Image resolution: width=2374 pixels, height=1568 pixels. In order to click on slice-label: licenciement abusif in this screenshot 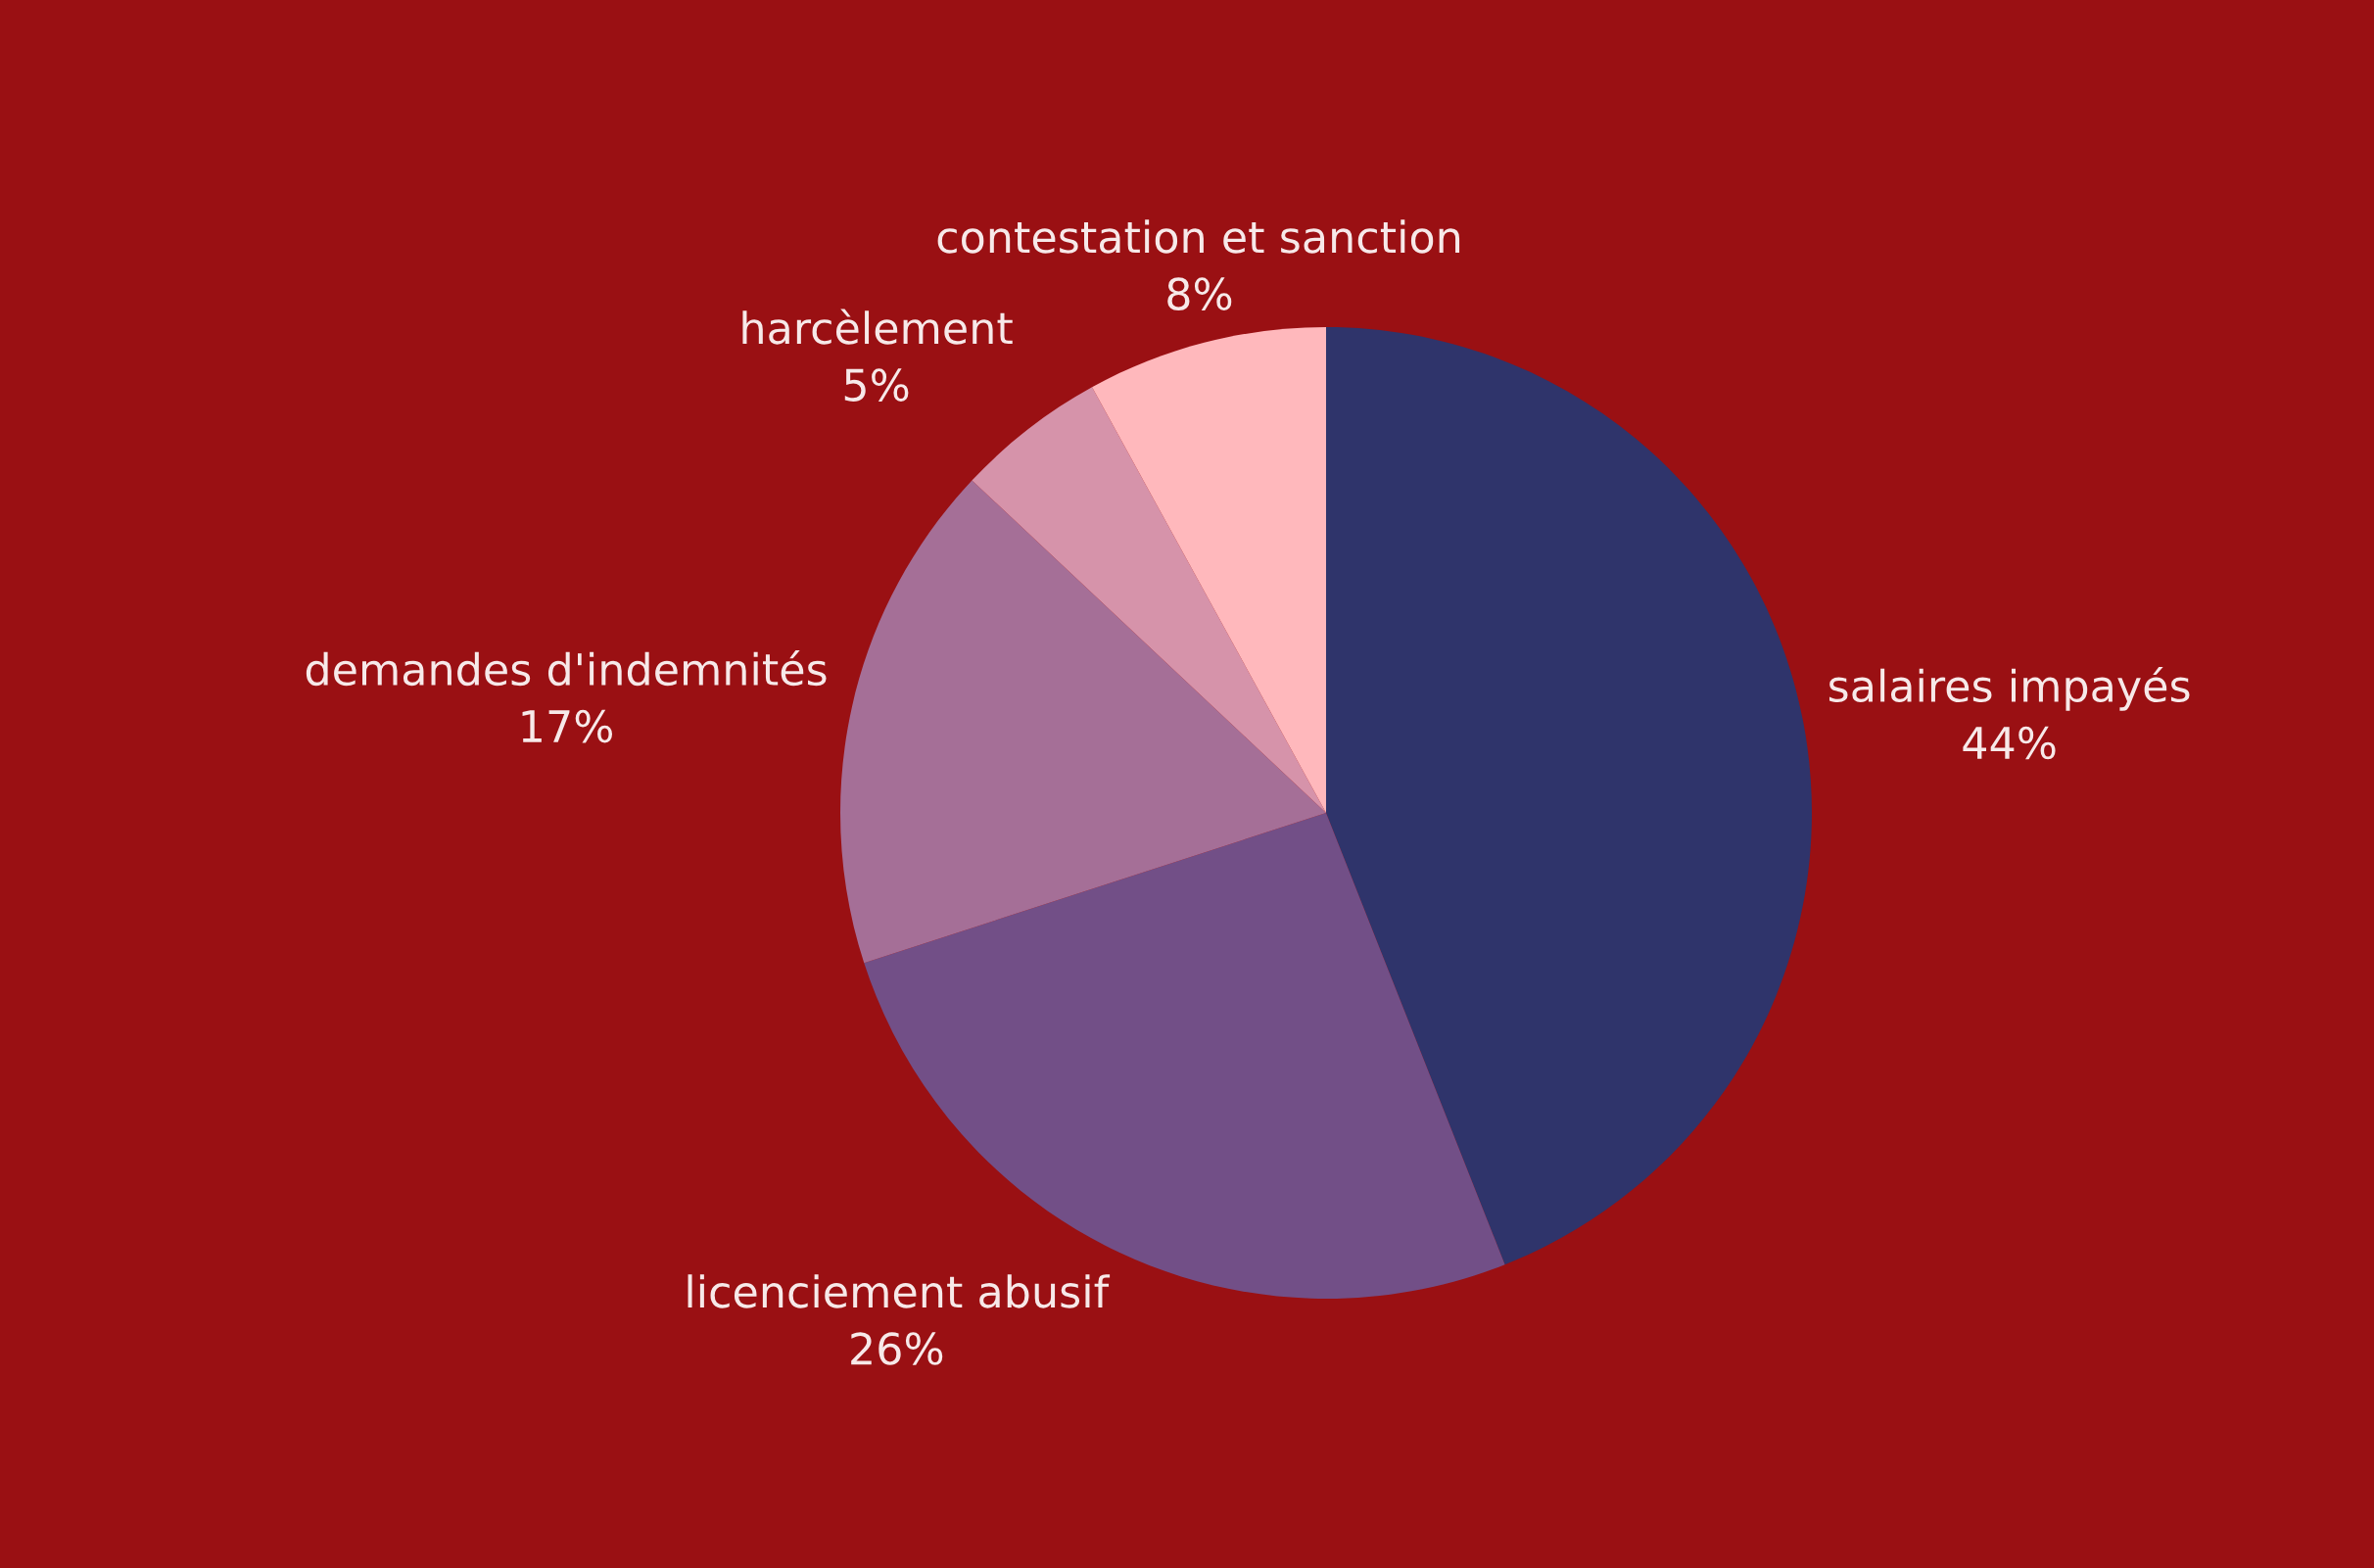, I will do `click(899, 1291)`.